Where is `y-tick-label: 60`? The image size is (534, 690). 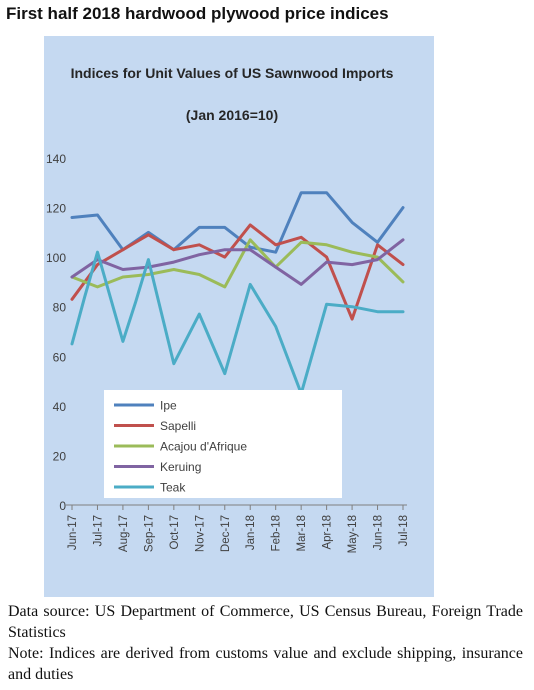 y-tick-label: 60 is located at coordinates (60, 357).